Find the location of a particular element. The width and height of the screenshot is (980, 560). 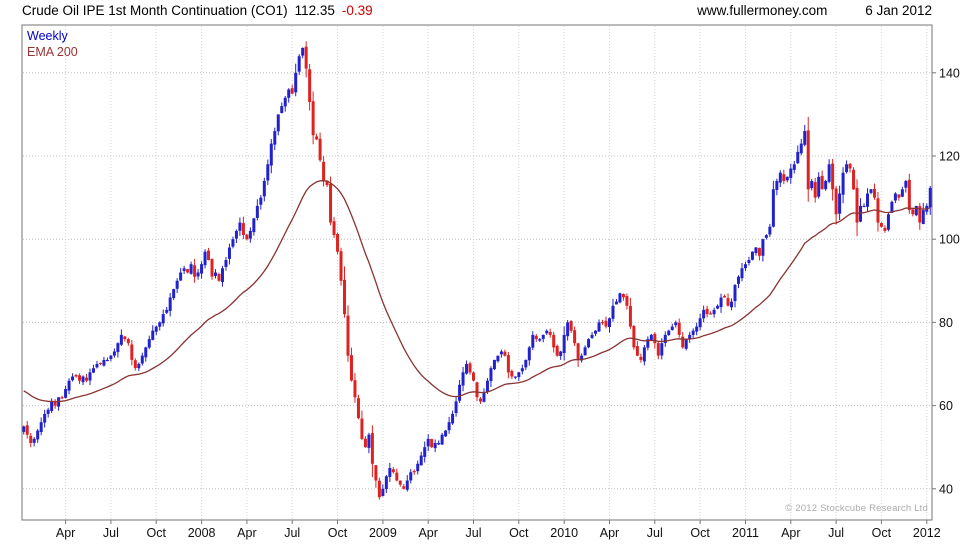

date-label: 6 Jan 2012 is located at coordinates (898, 10).